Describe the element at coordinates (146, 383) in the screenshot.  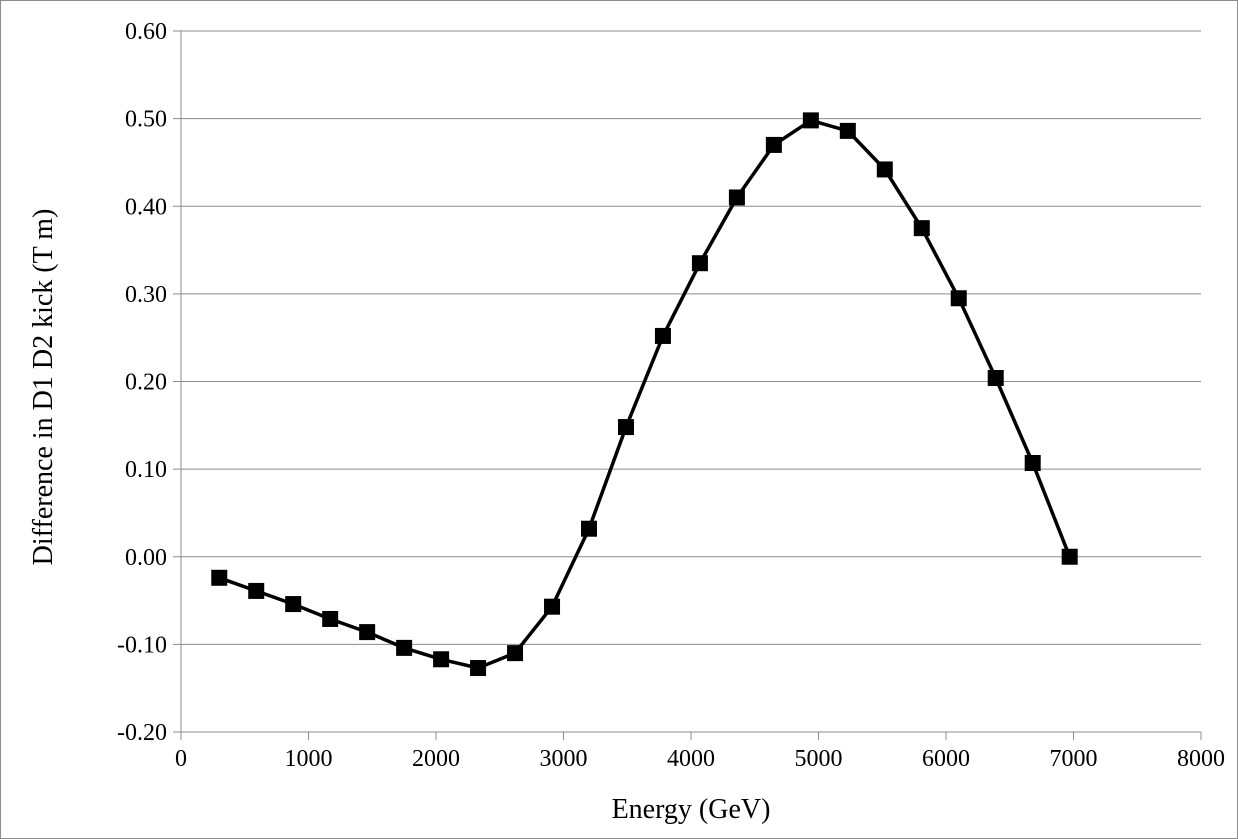
I see `y-tick-label: 0.20` at that location.